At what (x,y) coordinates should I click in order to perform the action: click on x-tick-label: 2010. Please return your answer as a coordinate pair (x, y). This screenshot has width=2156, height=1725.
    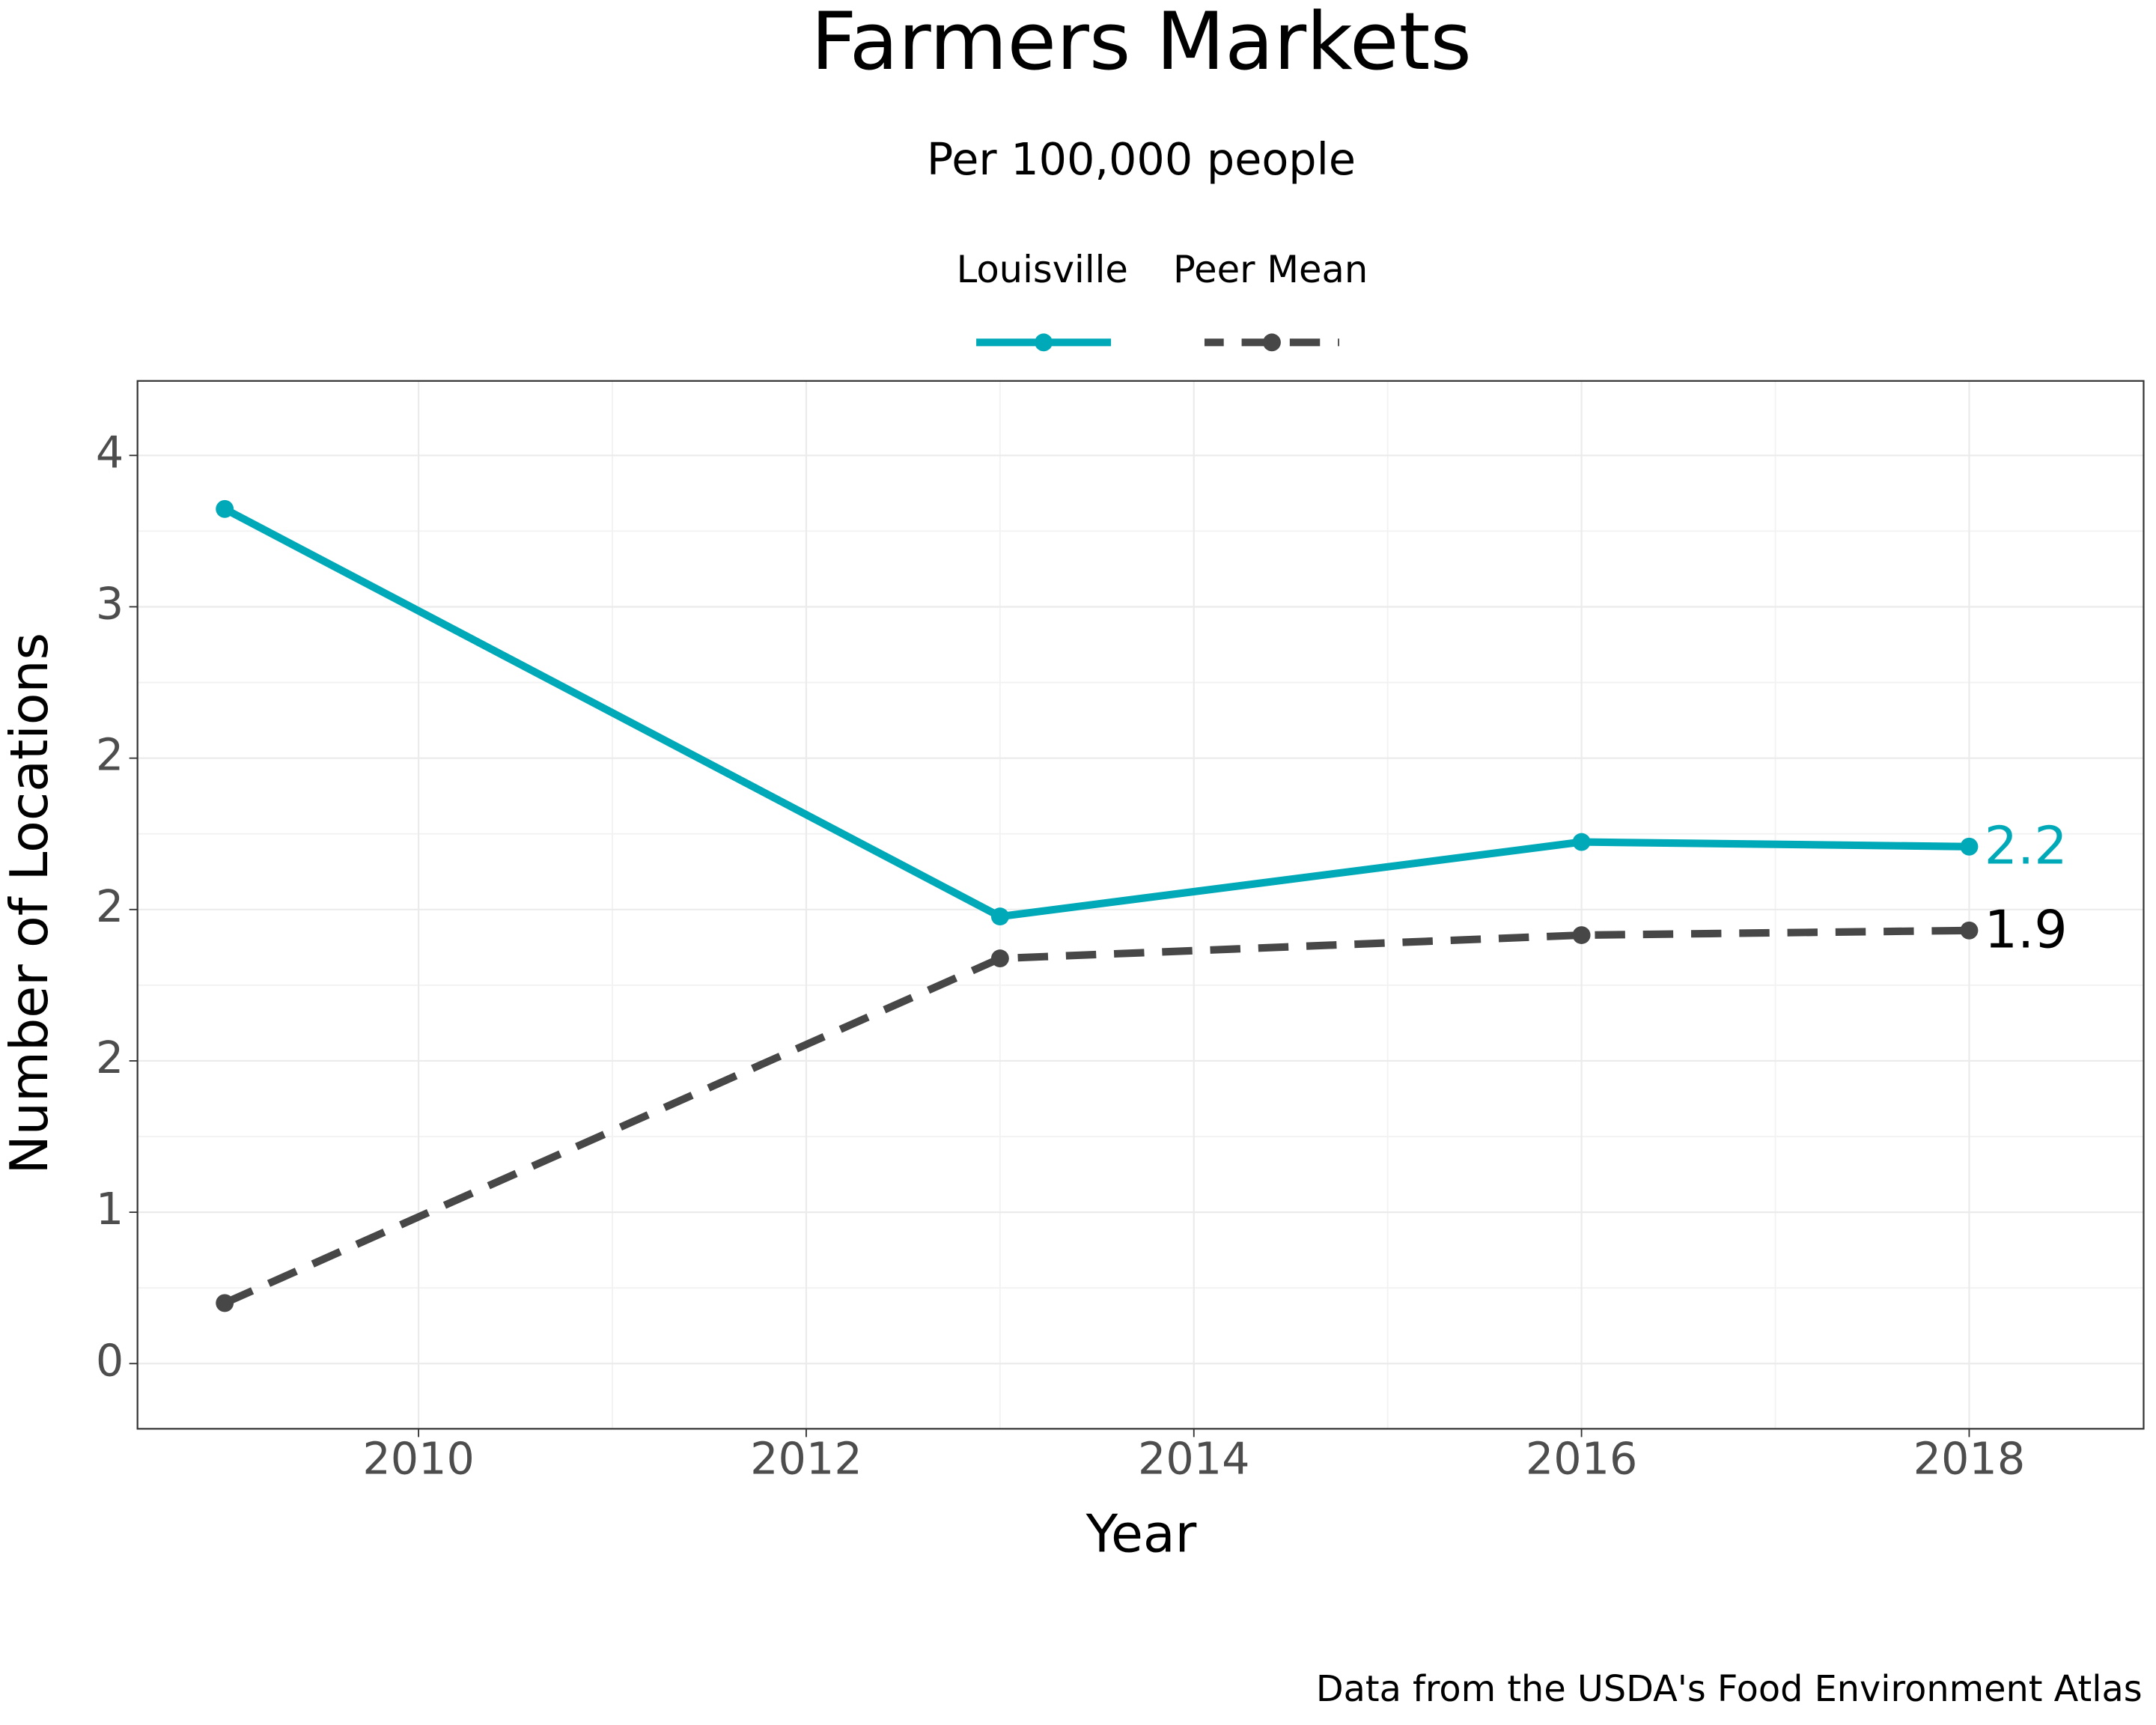
    Looking at the image, I should click on (418, 1459).